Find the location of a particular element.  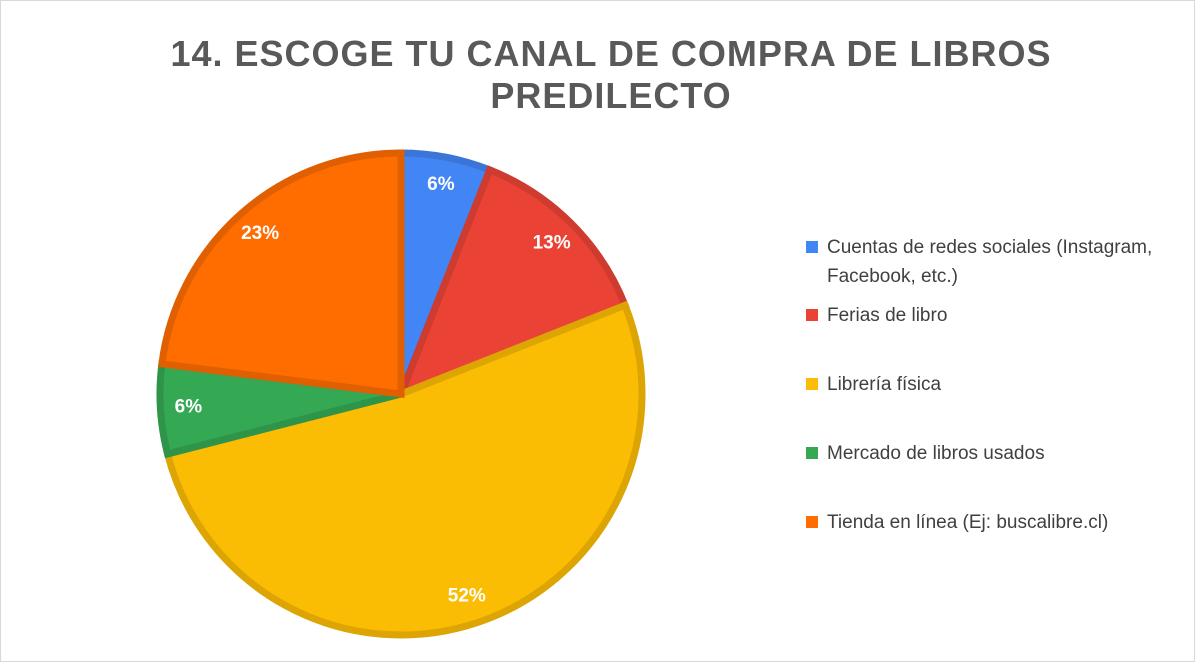

data-label: 52% is located at coordinates (467, 596).